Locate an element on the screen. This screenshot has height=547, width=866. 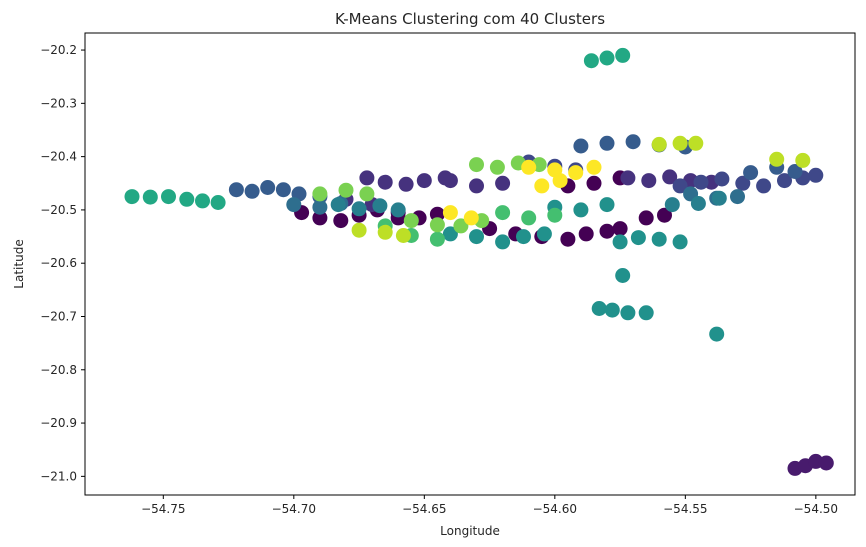
y-tick-label: −21.0 is located at coordinates (58, 476).